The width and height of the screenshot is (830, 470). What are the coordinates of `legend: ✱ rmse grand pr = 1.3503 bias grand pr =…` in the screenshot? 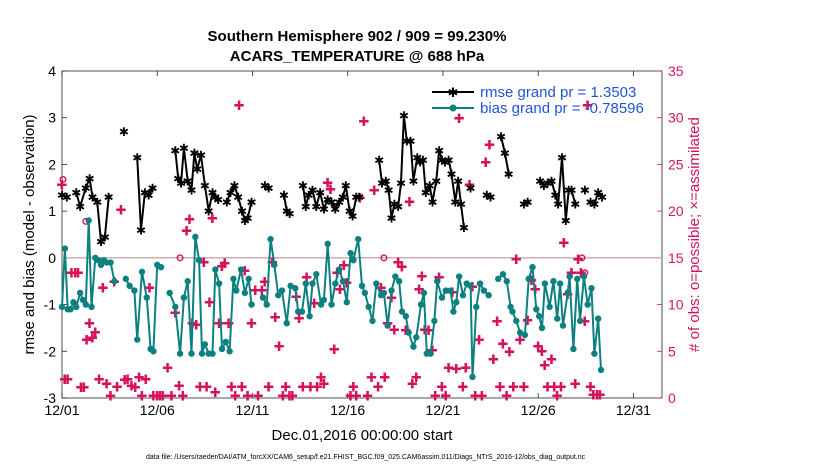 It's located at (538, 100).